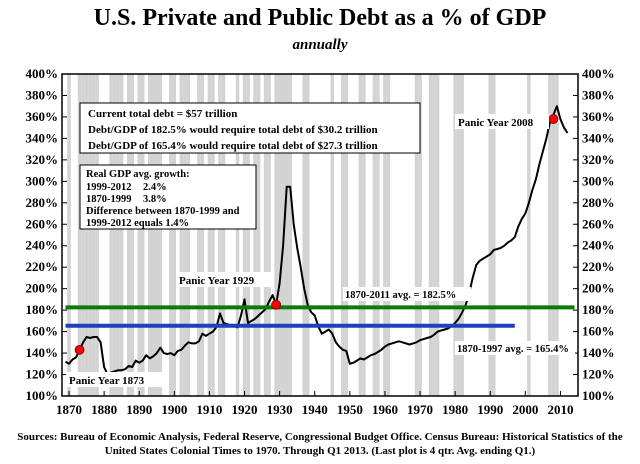 The image size is (640, 464). I want to click on x-tick-label: 2000, so click(525, 409).